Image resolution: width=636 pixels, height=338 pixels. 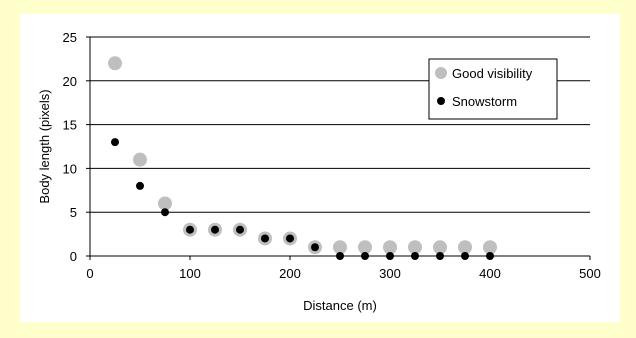 What do you see at coordinates (70, 81) in the screenshot?
I see `y-tick-label-20: 20` at bounding box center [70, 81].